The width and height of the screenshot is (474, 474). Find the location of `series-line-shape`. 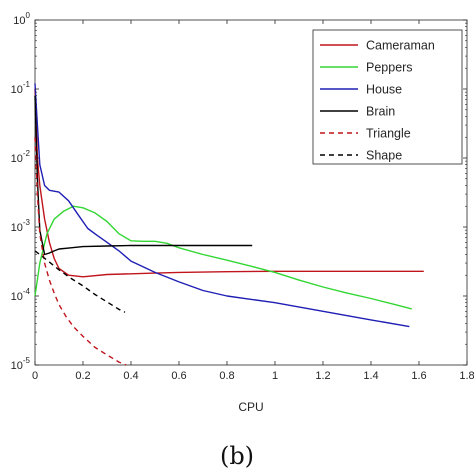

series-line-shape is located at coordinates (80, 281).